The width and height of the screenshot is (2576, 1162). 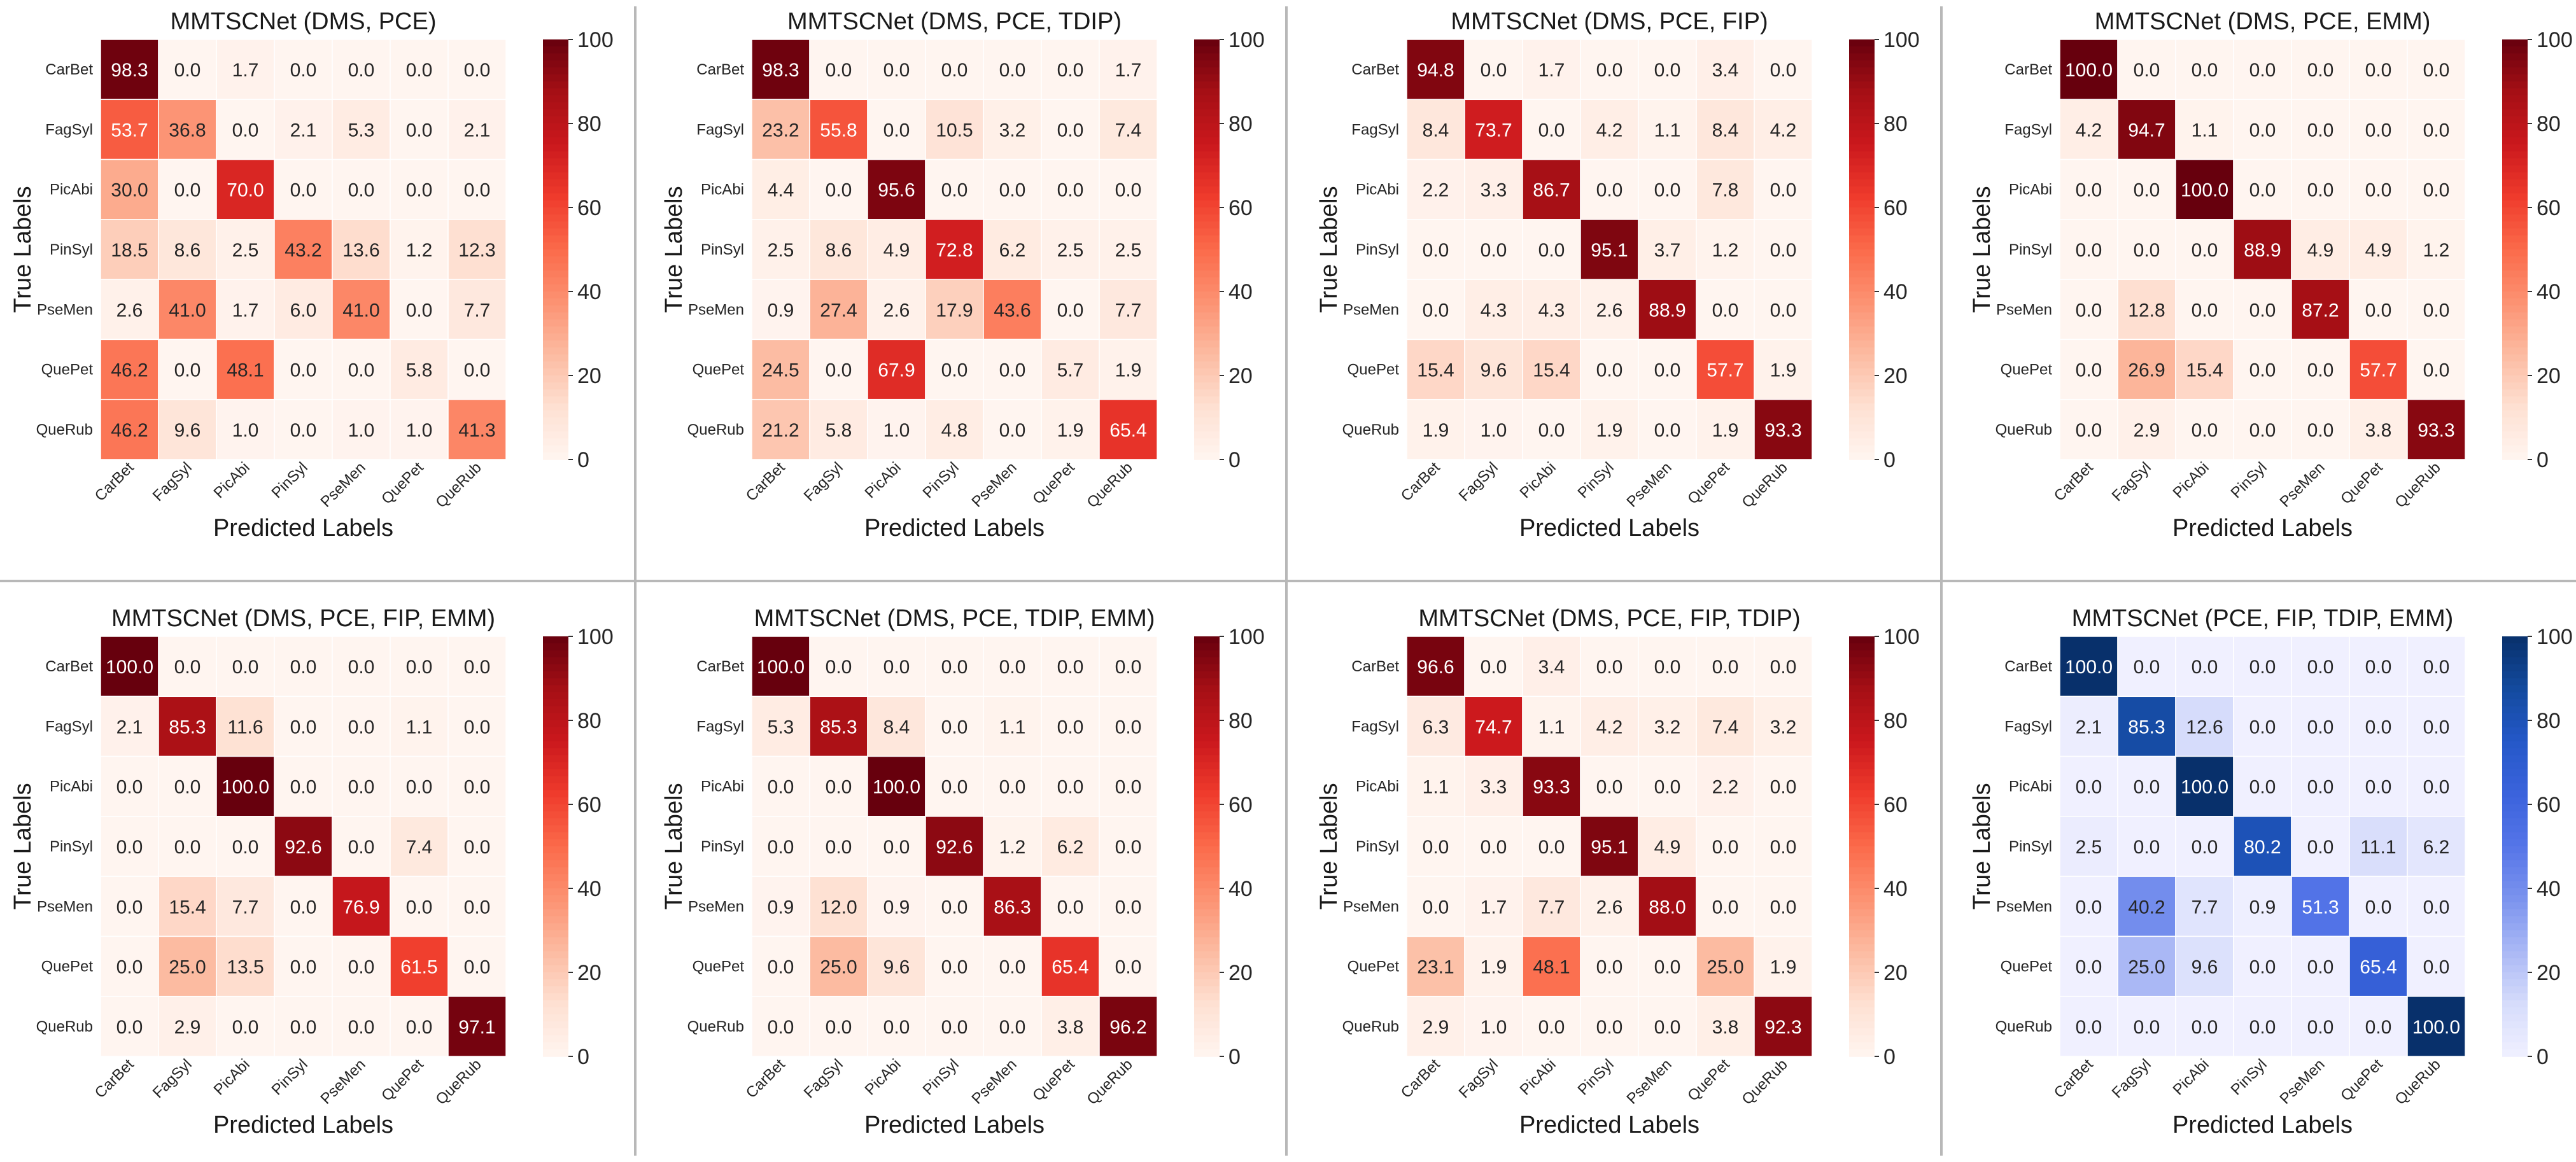 What do you see at coordinates (1436, 787) in the screenshot?
I see `cell-value-label: 1.1` at bounding box center [1436, 787].